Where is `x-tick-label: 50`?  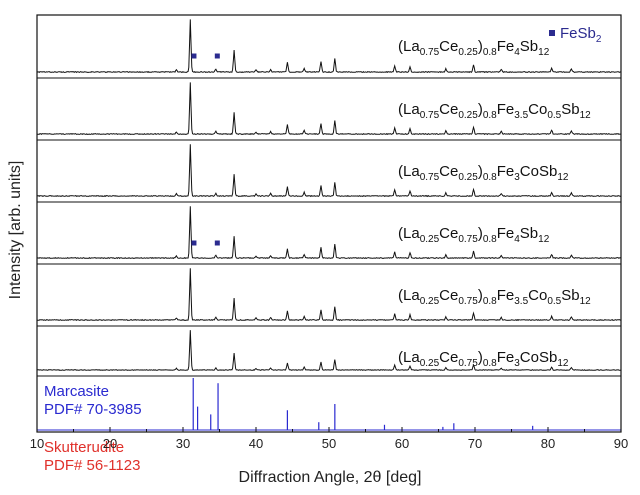
x-tick-label: 50 is located at coordinates (329, 443).